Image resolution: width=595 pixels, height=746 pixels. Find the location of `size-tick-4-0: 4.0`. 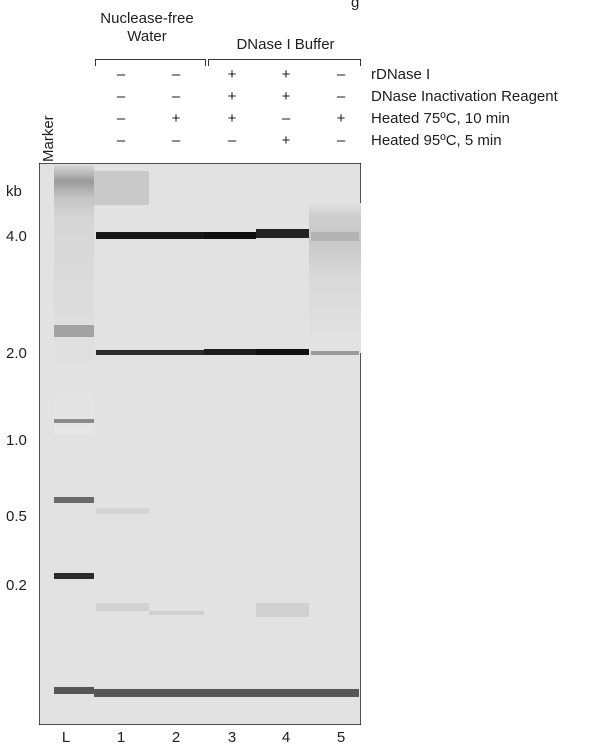

size-tick-4-0: 4.0 is located at coordinates (16, 236).